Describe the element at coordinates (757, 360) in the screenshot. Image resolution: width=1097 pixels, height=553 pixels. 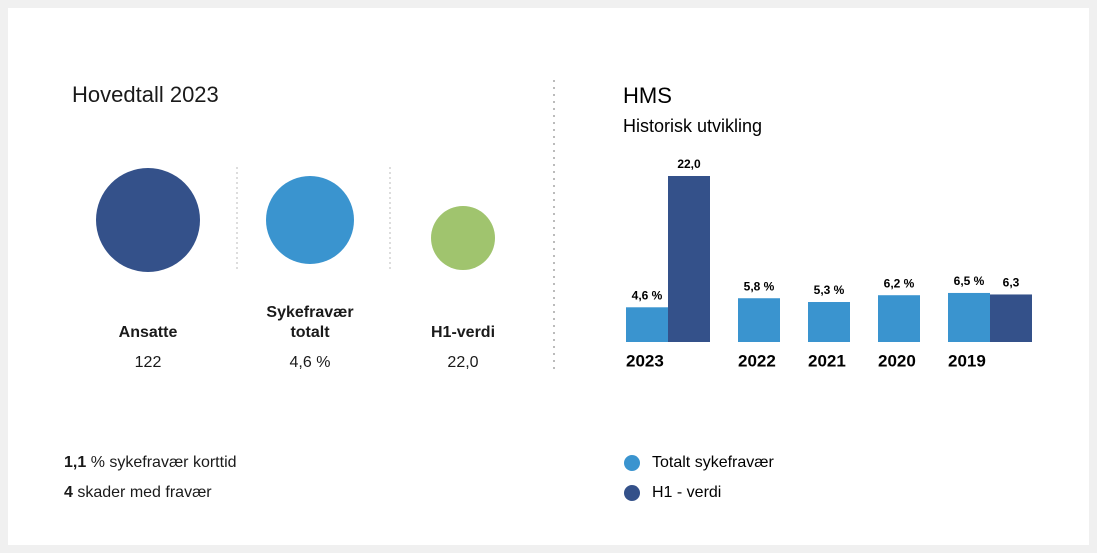
I see `x-tick-label: 2022` at that location.